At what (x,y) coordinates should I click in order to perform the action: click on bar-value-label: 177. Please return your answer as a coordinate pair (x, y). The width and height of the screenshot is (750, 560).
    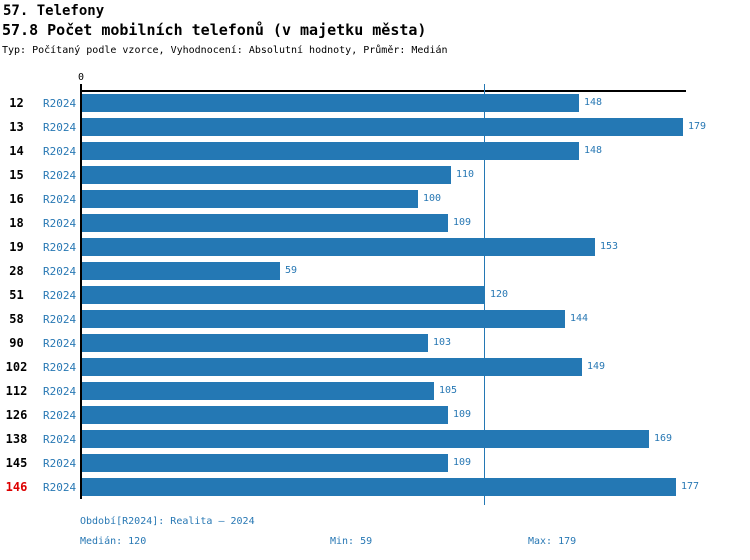
    Looking at the image, I should click on (690, 486).